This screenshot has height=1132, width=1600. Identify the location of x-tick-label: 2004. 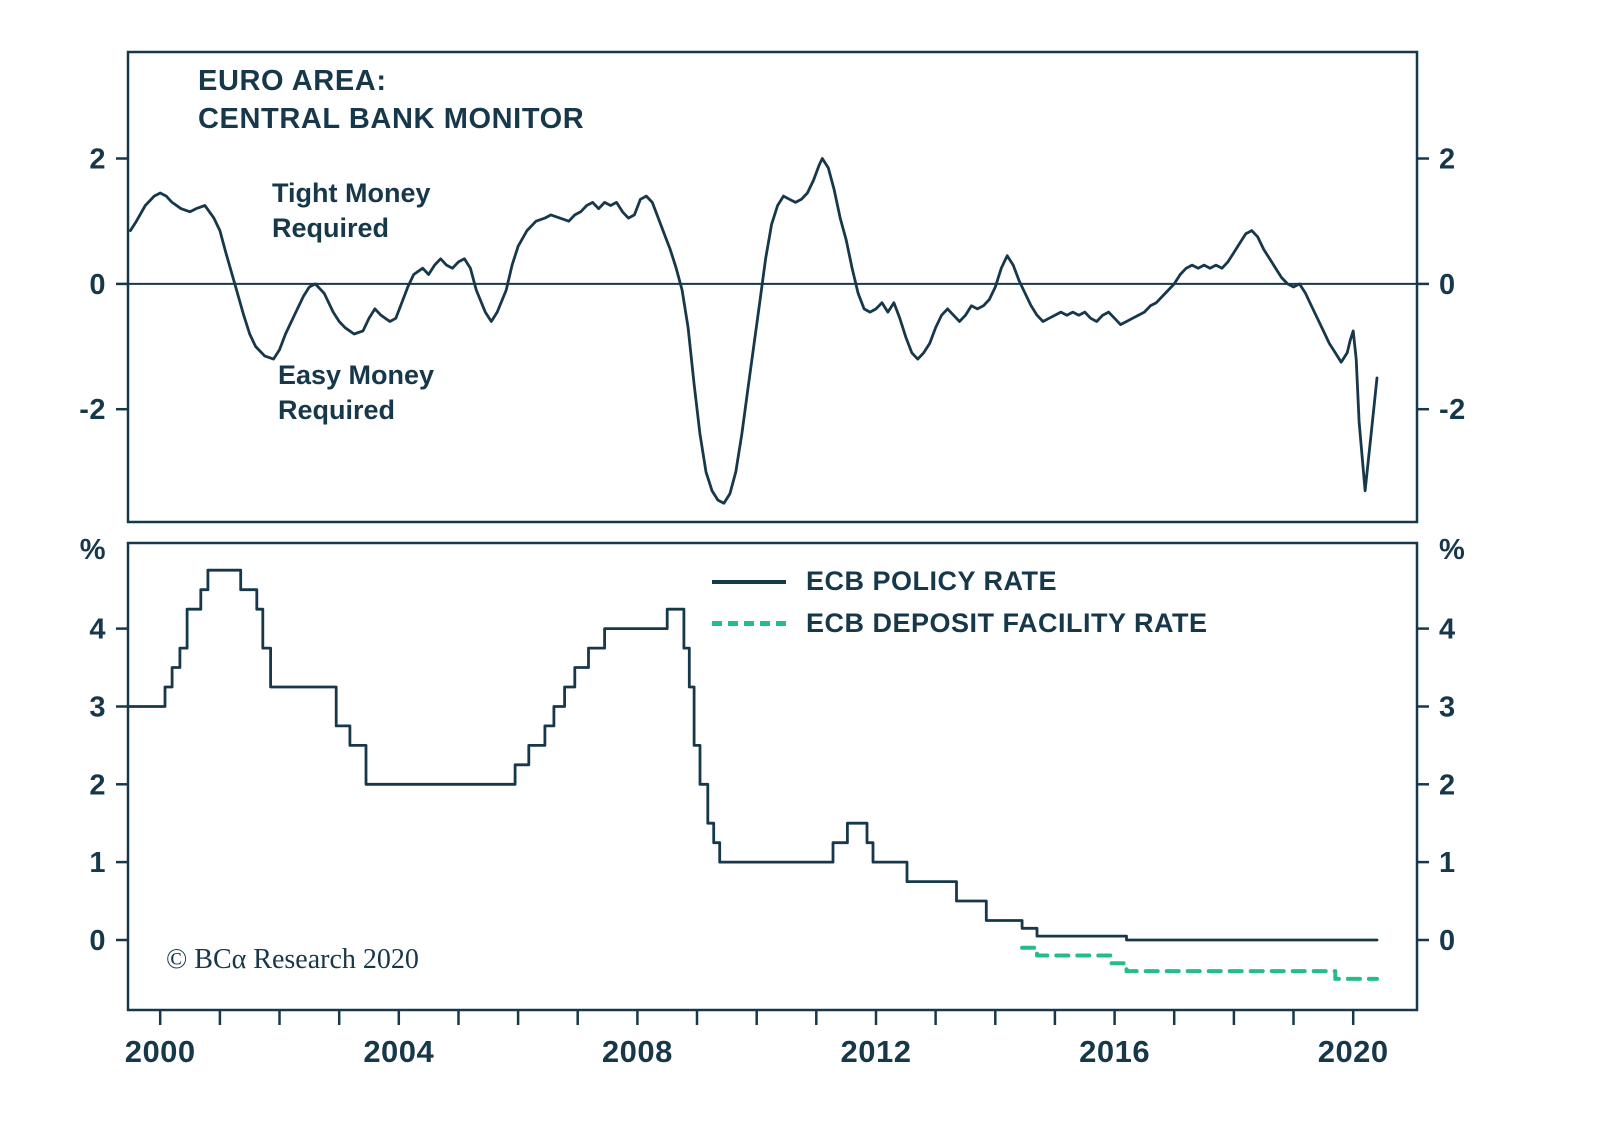
(398, 1051).